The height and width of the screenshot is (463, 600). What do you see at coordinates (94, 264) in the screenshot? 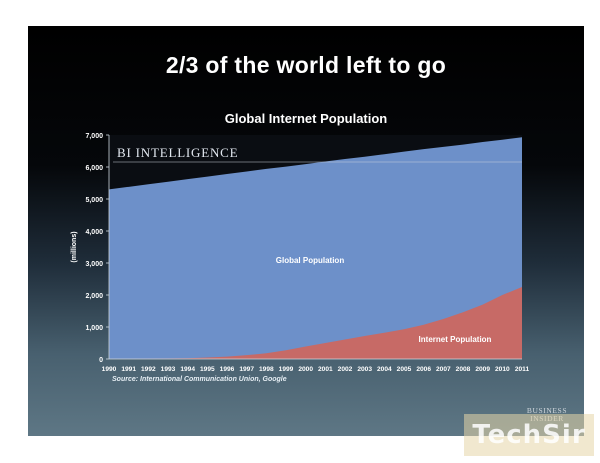
I see `y-tick-label: 3,000` at bounding box center [94, 264].